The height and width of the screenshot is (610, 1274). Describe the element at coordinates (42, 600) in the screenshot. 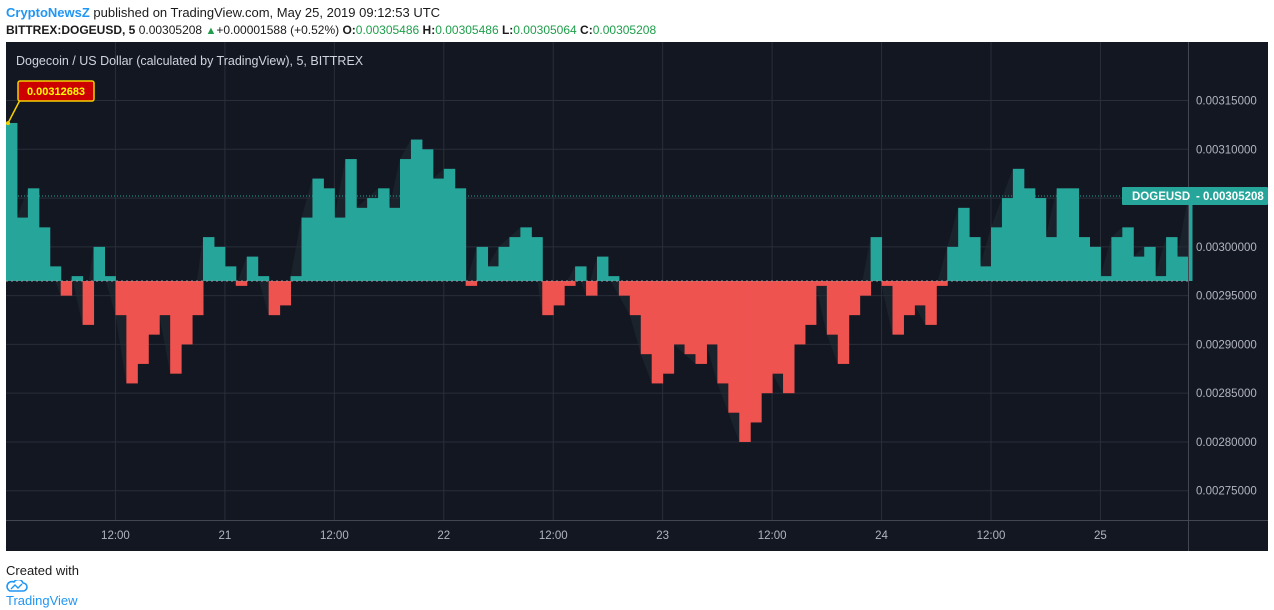

I see `tradingview-link: TradingView` at that location.